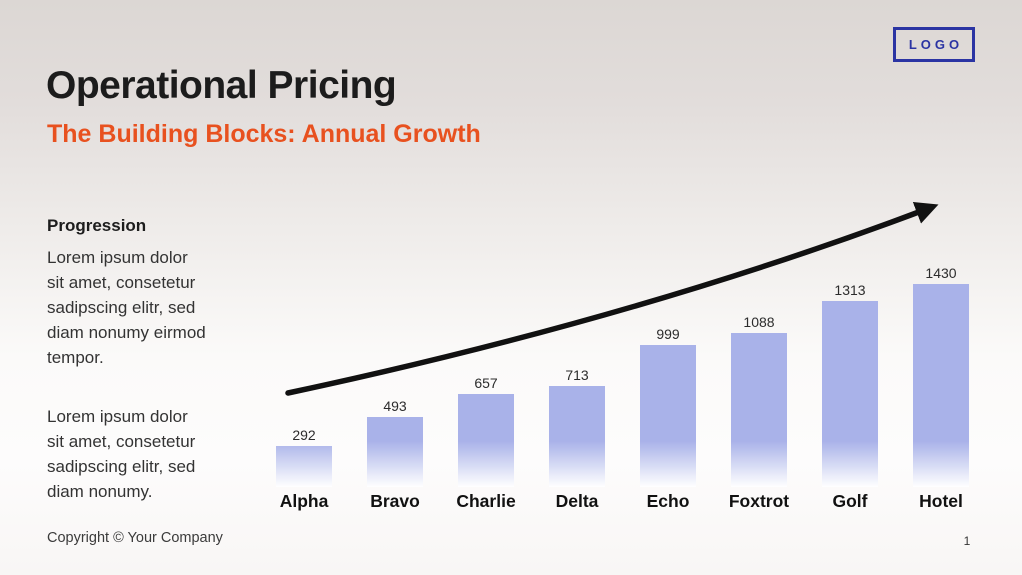 This screenshot has width=1022, height=575. Describe the element at coordinates (135, 538) in the screenshot. I see `footer-copyright: Copyright © Your Company` at that location.